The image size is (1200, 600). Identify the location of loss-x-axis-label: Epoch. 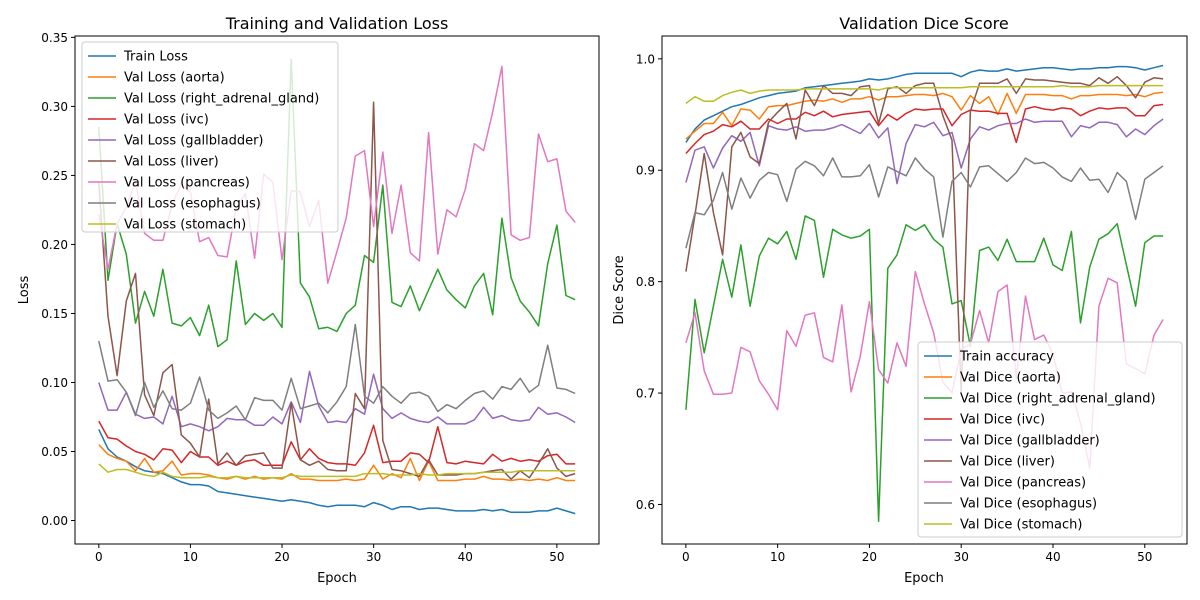
(337, 578).